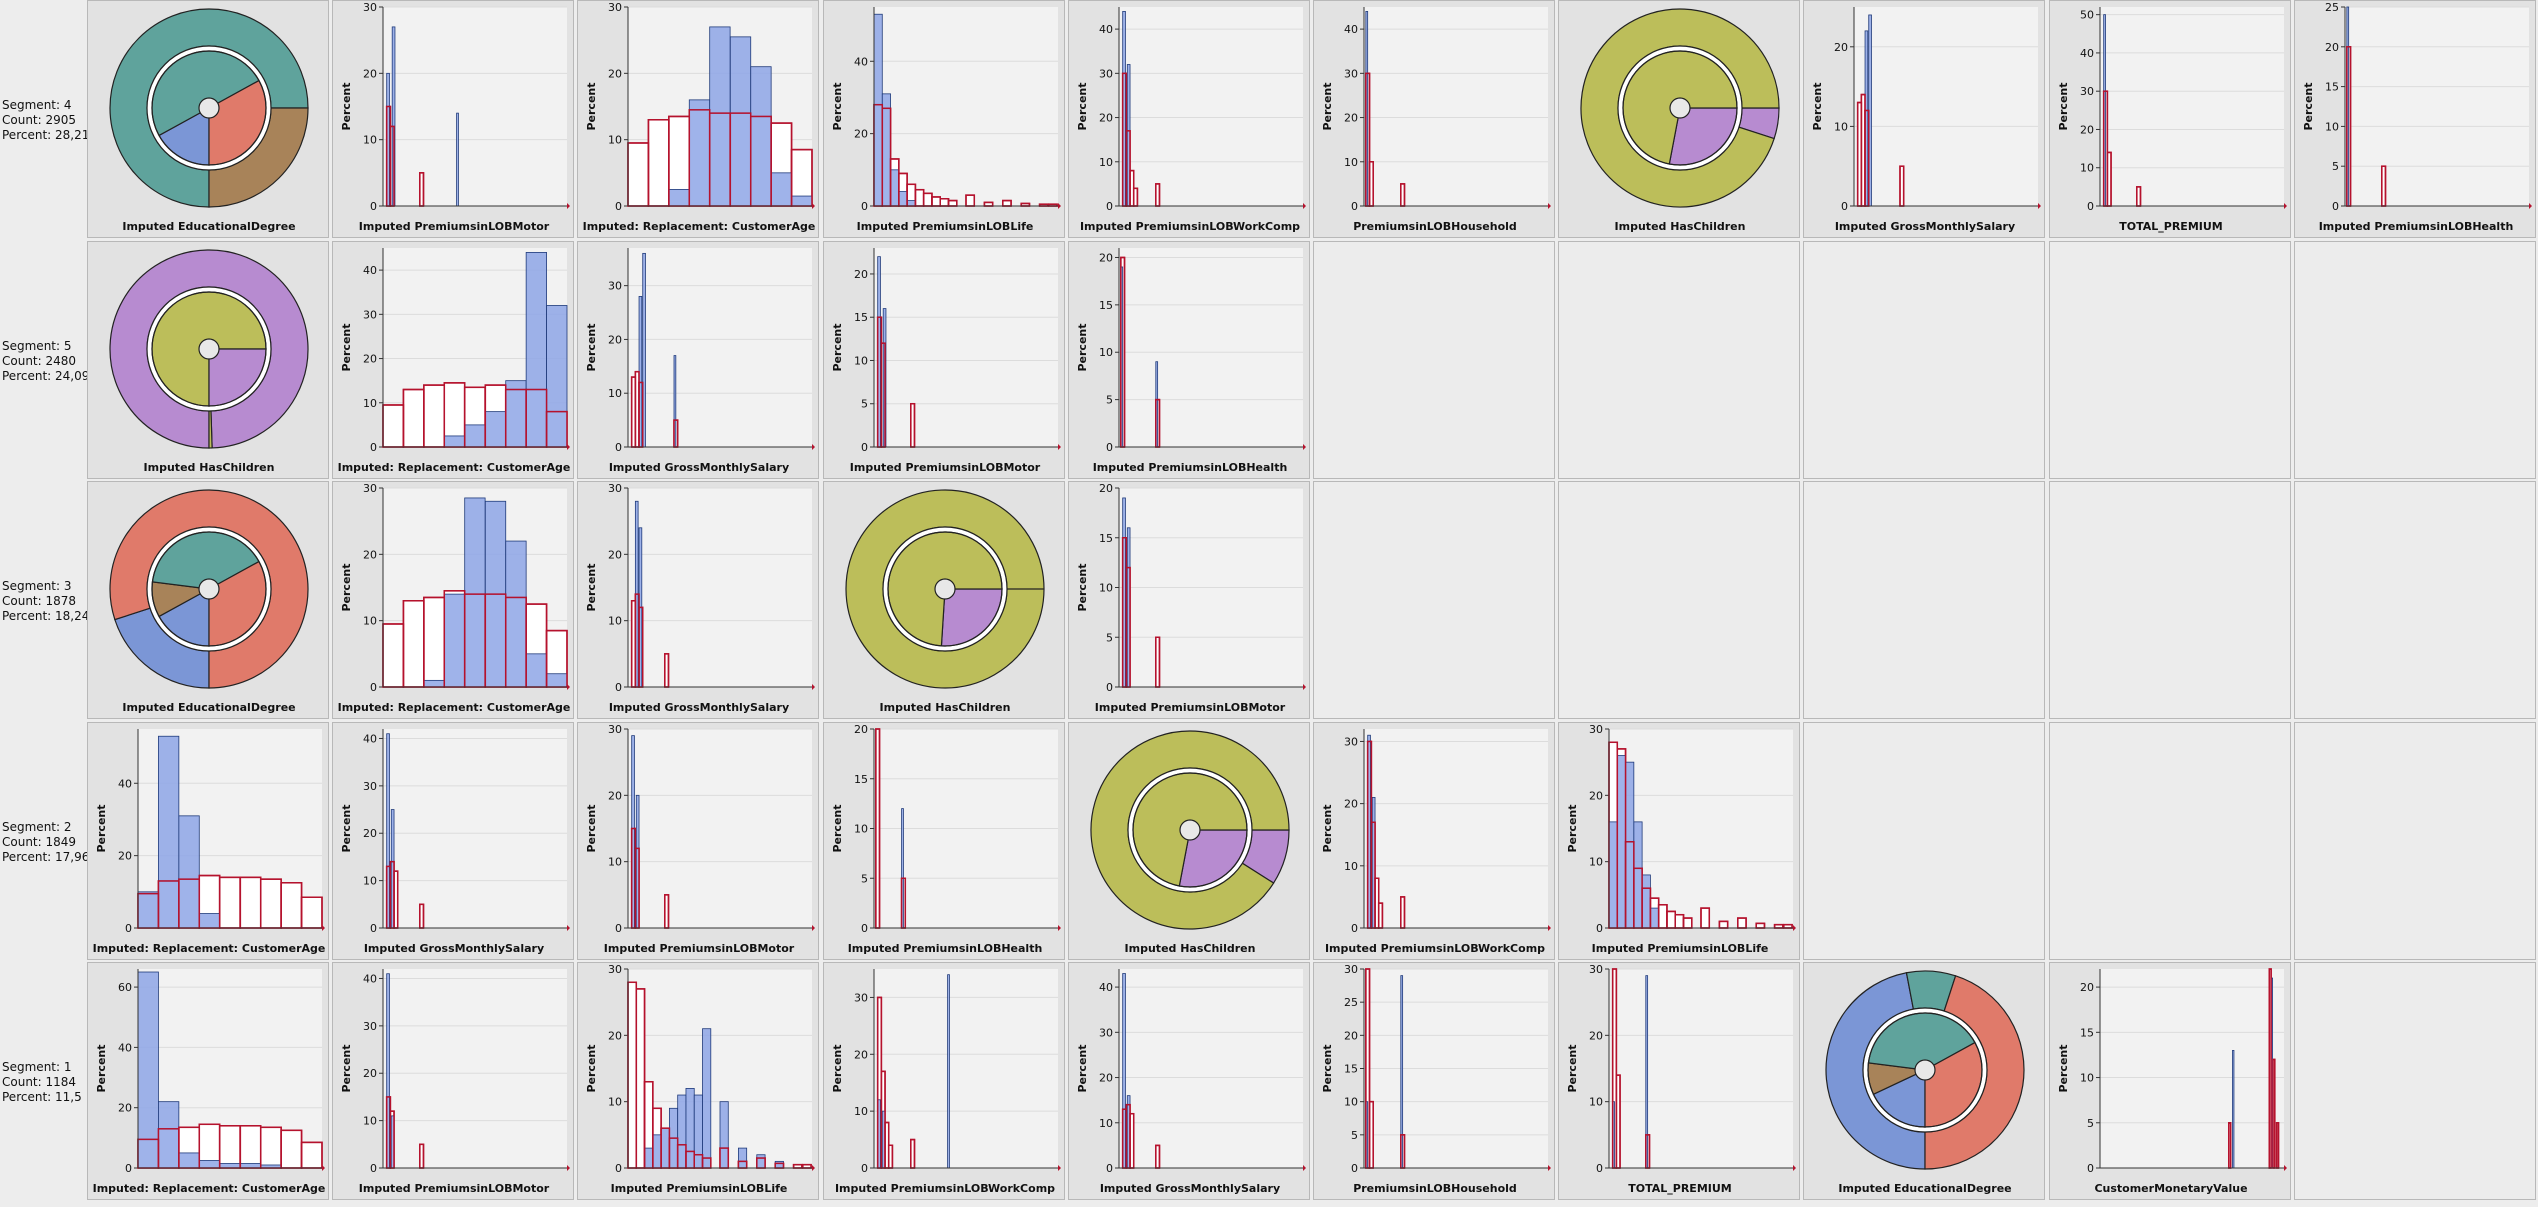  What do you see at coordinates (1435, 226) in the screenshot?
I see `field-title: PremiumsinLOBHousehold` at bounding box center [1435, 226].